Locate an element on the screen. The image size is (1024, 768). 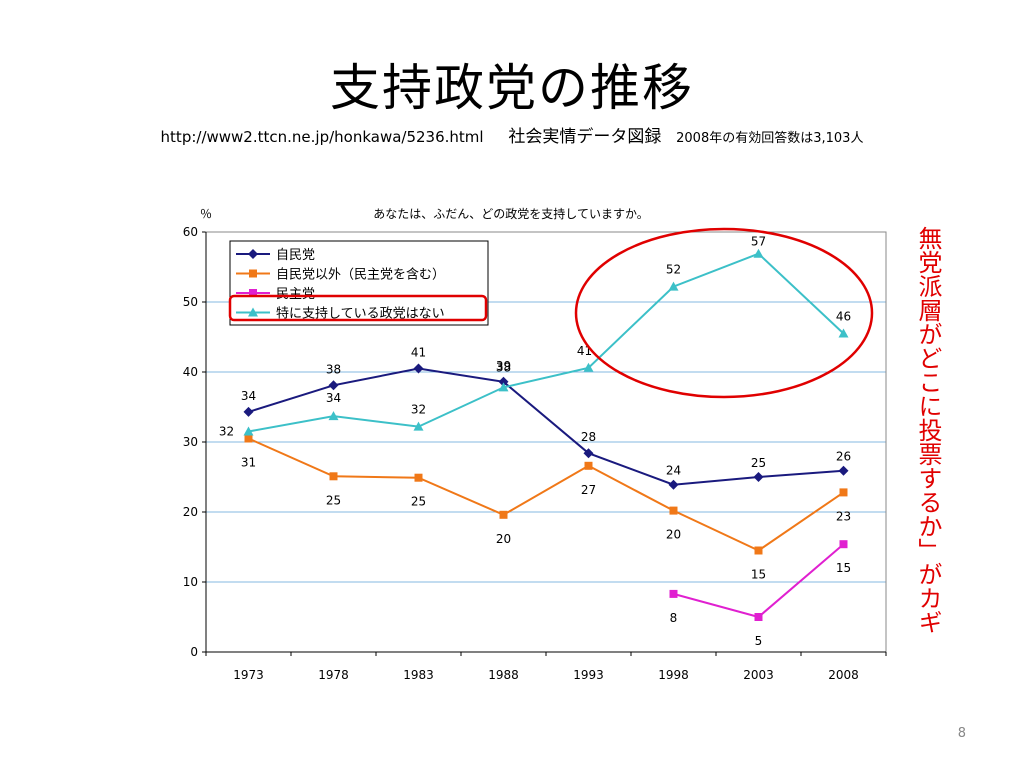
y-tick-label: 30 is located at coordinates (190, 442).